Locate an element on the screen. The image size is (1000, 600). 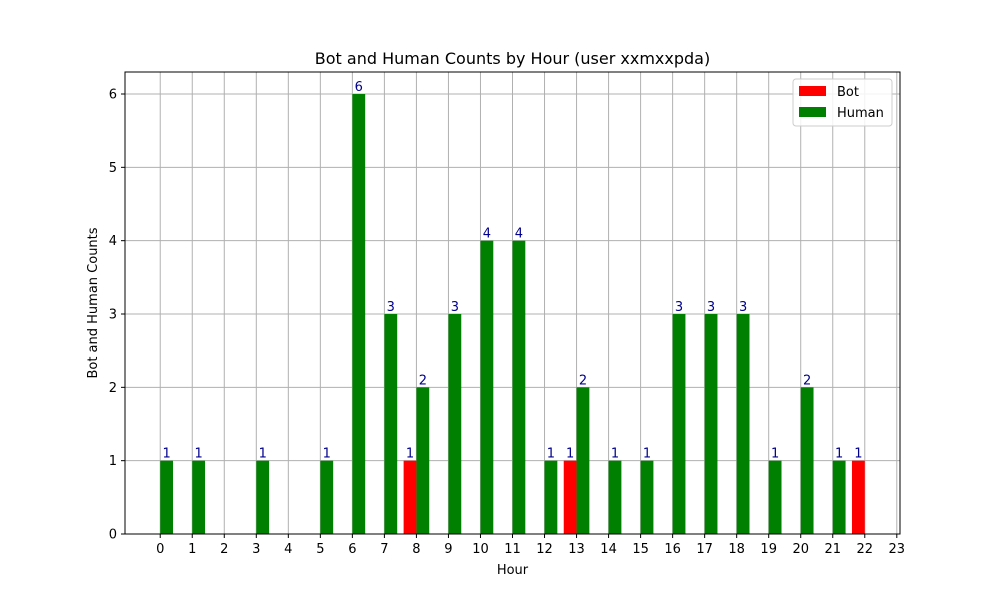
x-tick-label: 15 is located at coordinates (640, 549).